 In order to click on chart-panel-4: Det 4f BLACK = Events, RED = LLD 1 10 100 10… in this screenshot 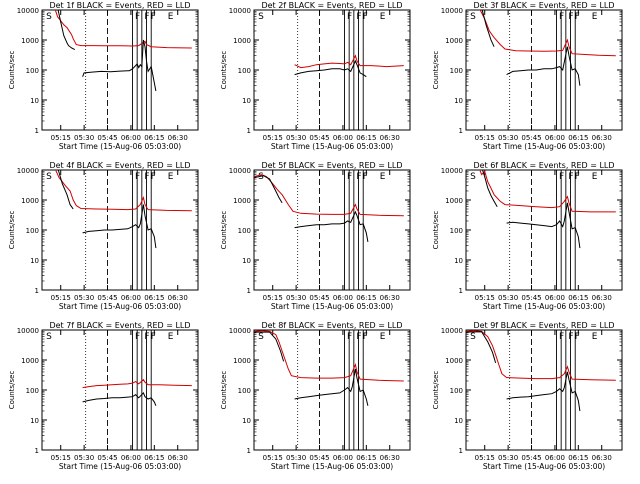, I will do `click(103, 236)`.